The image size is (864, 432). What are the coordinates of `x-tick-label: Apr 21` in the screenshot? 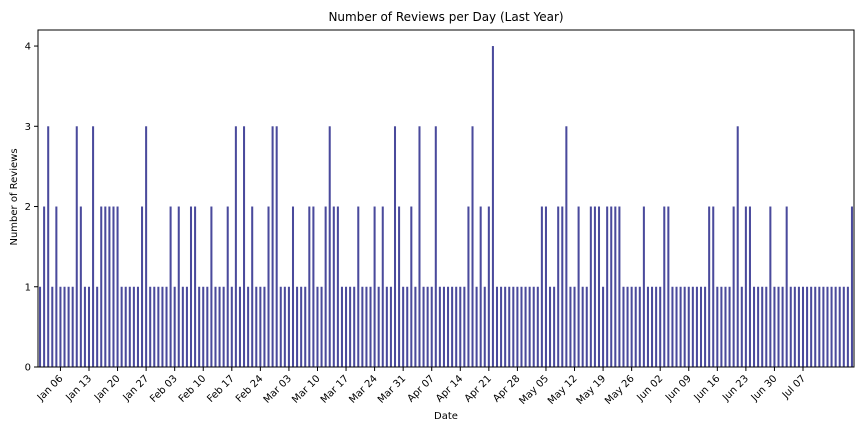 It's located at (478, 388).